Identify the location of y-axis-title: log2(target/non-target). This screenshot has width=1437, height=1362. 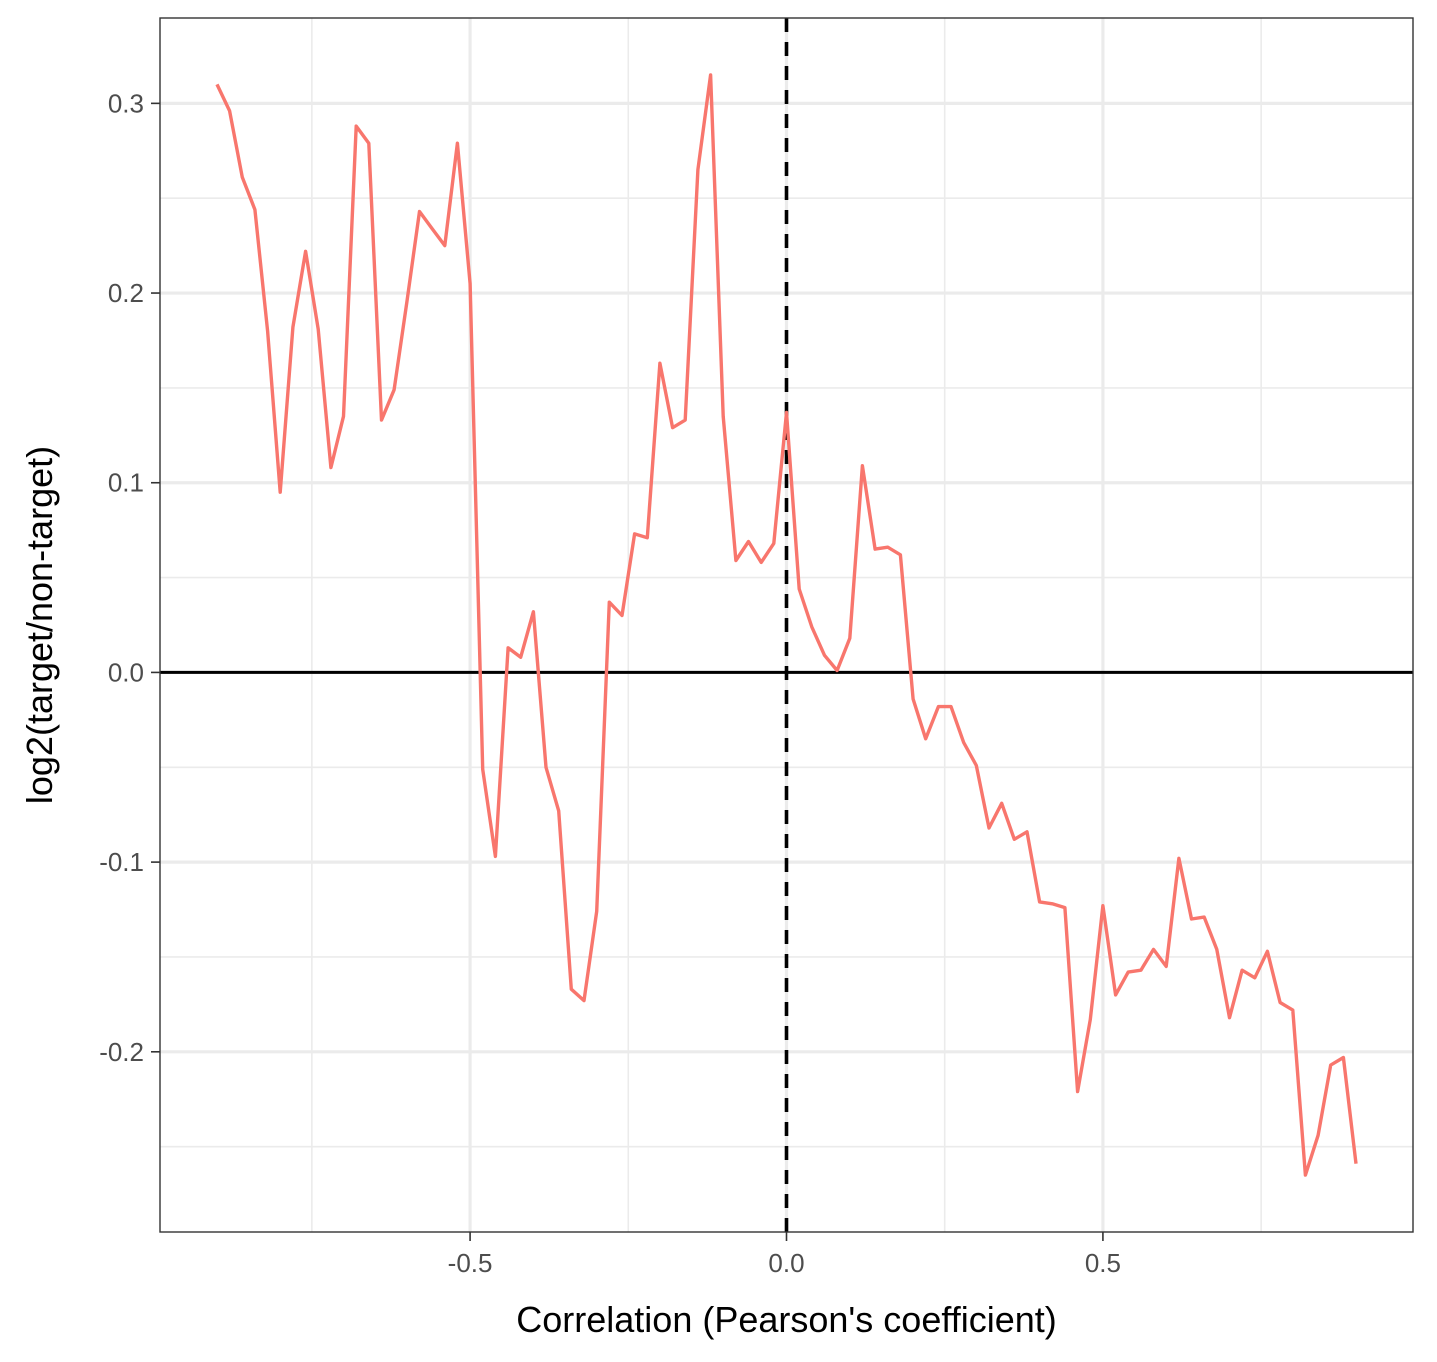
(39, 625).